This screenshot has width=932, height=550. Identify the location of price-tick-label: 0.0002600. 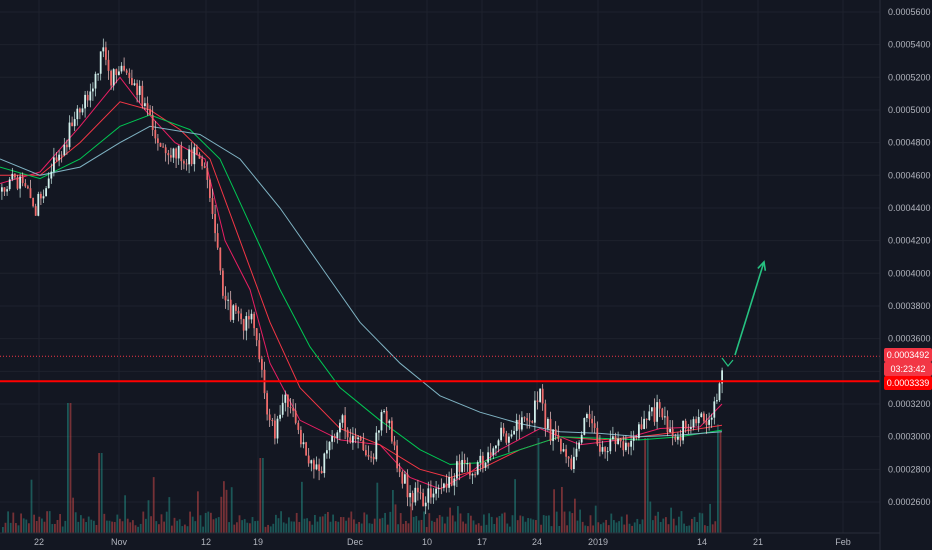
(909, 502).